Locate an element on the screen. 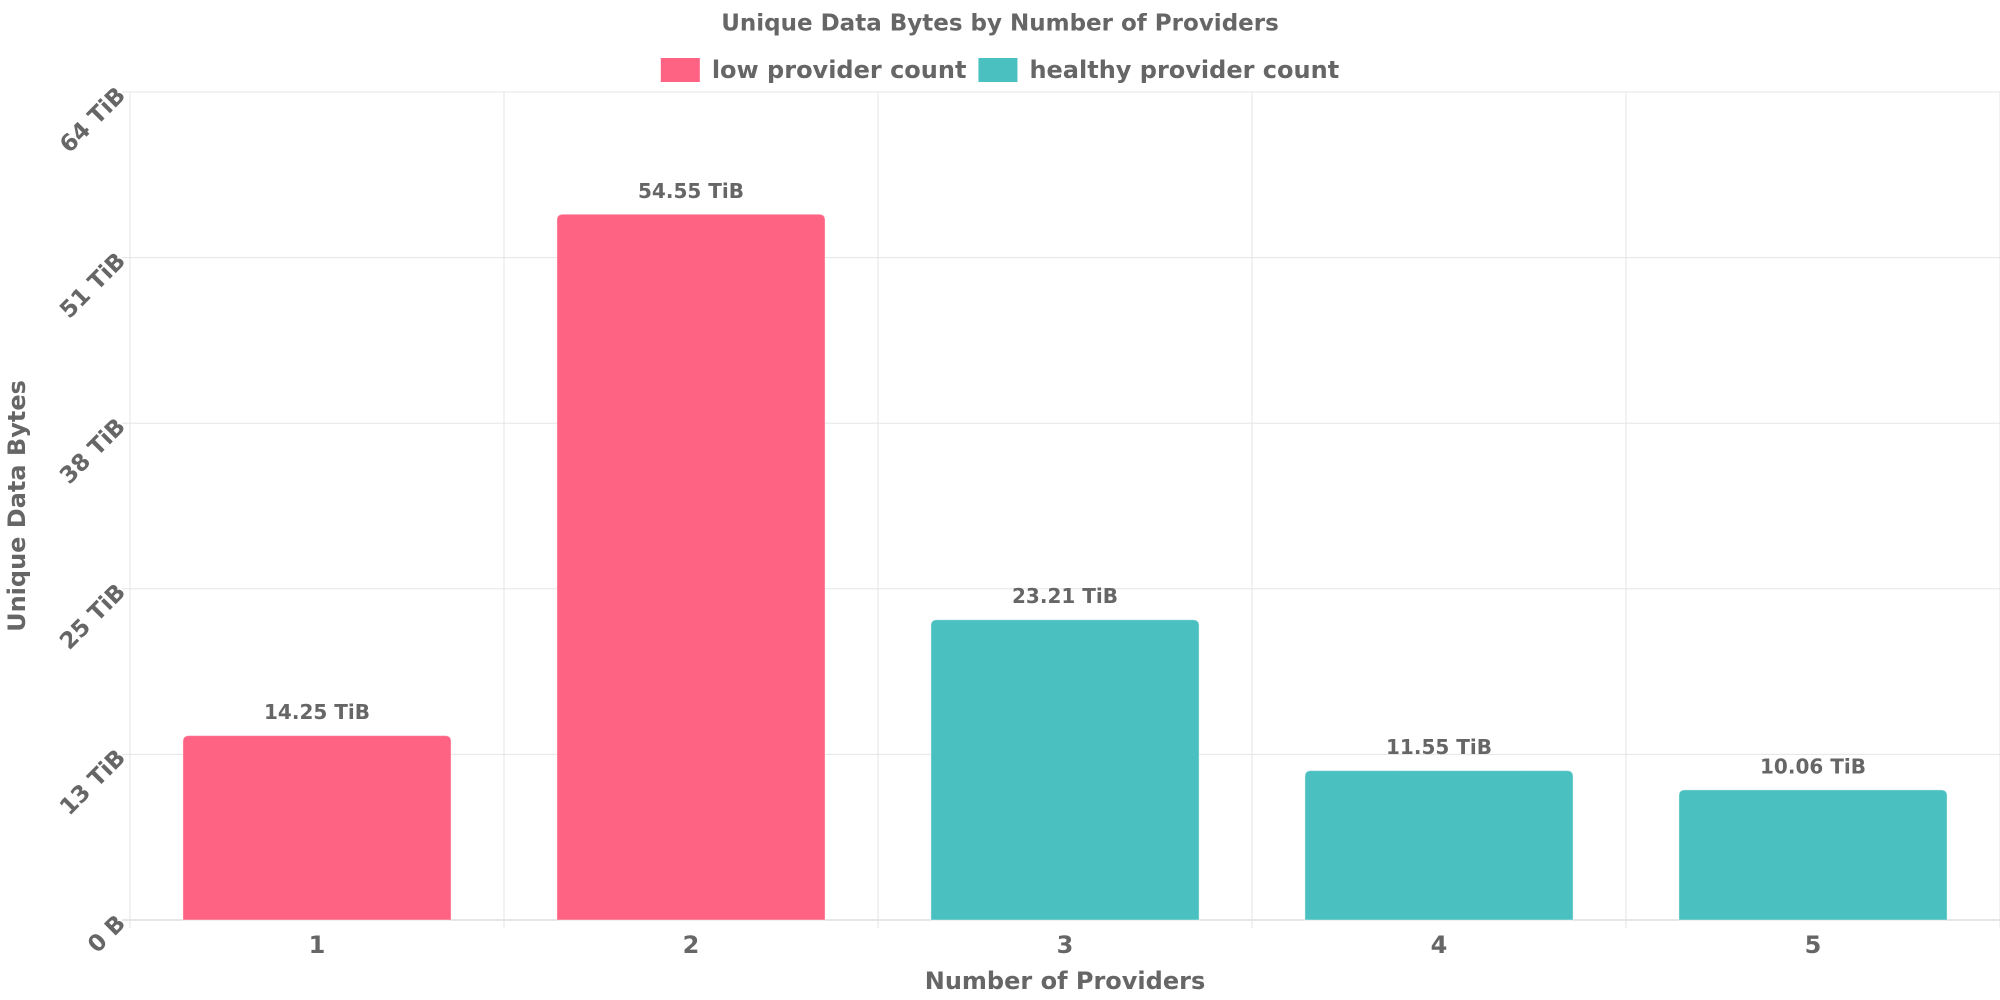  y-tick-label: 0 B is located at coordinates (107, 934).